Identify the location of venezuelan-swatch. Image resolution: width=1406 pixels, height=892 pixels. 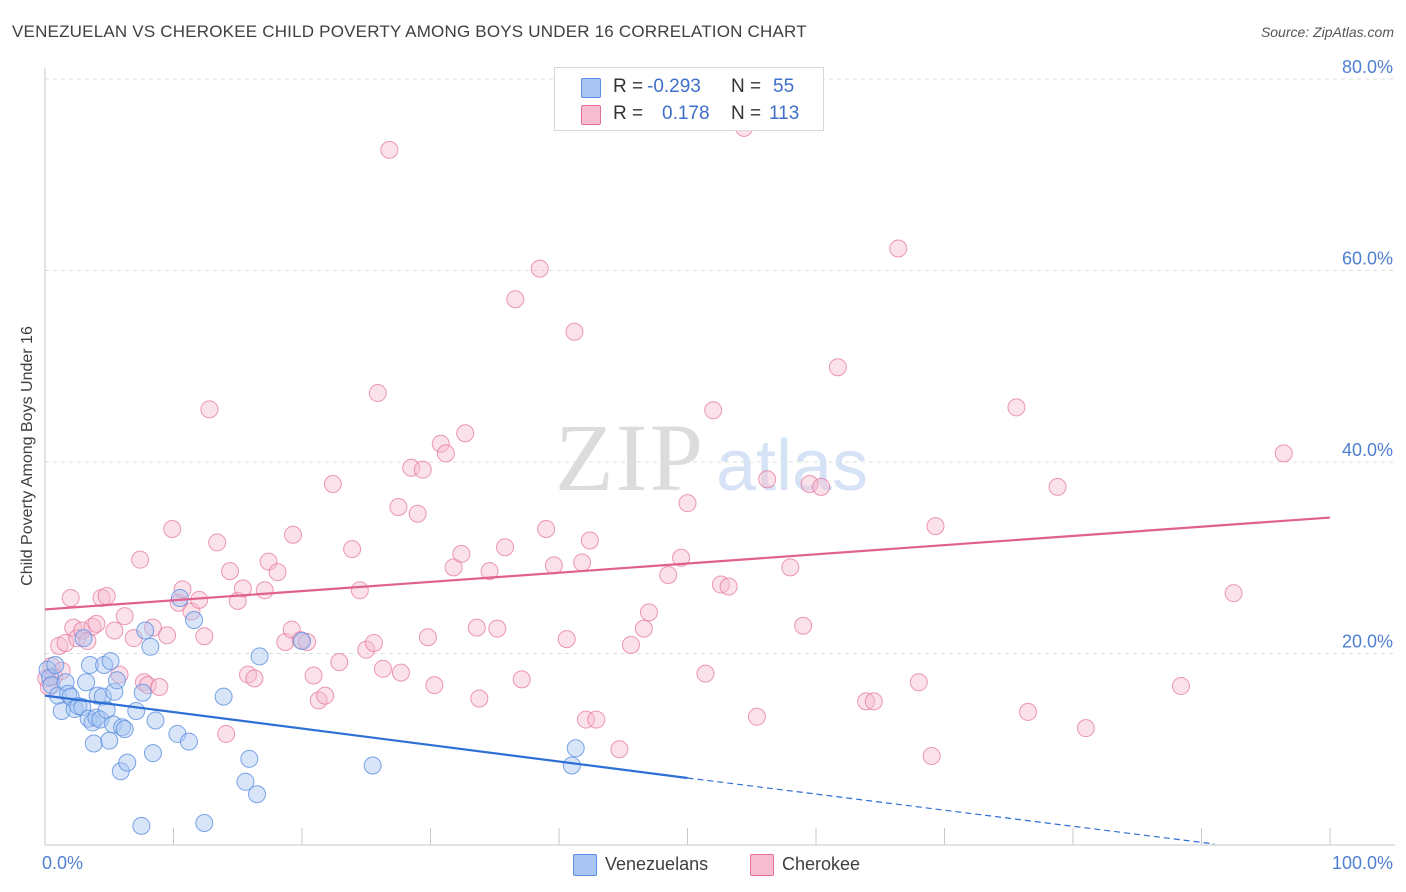
(591, 88).